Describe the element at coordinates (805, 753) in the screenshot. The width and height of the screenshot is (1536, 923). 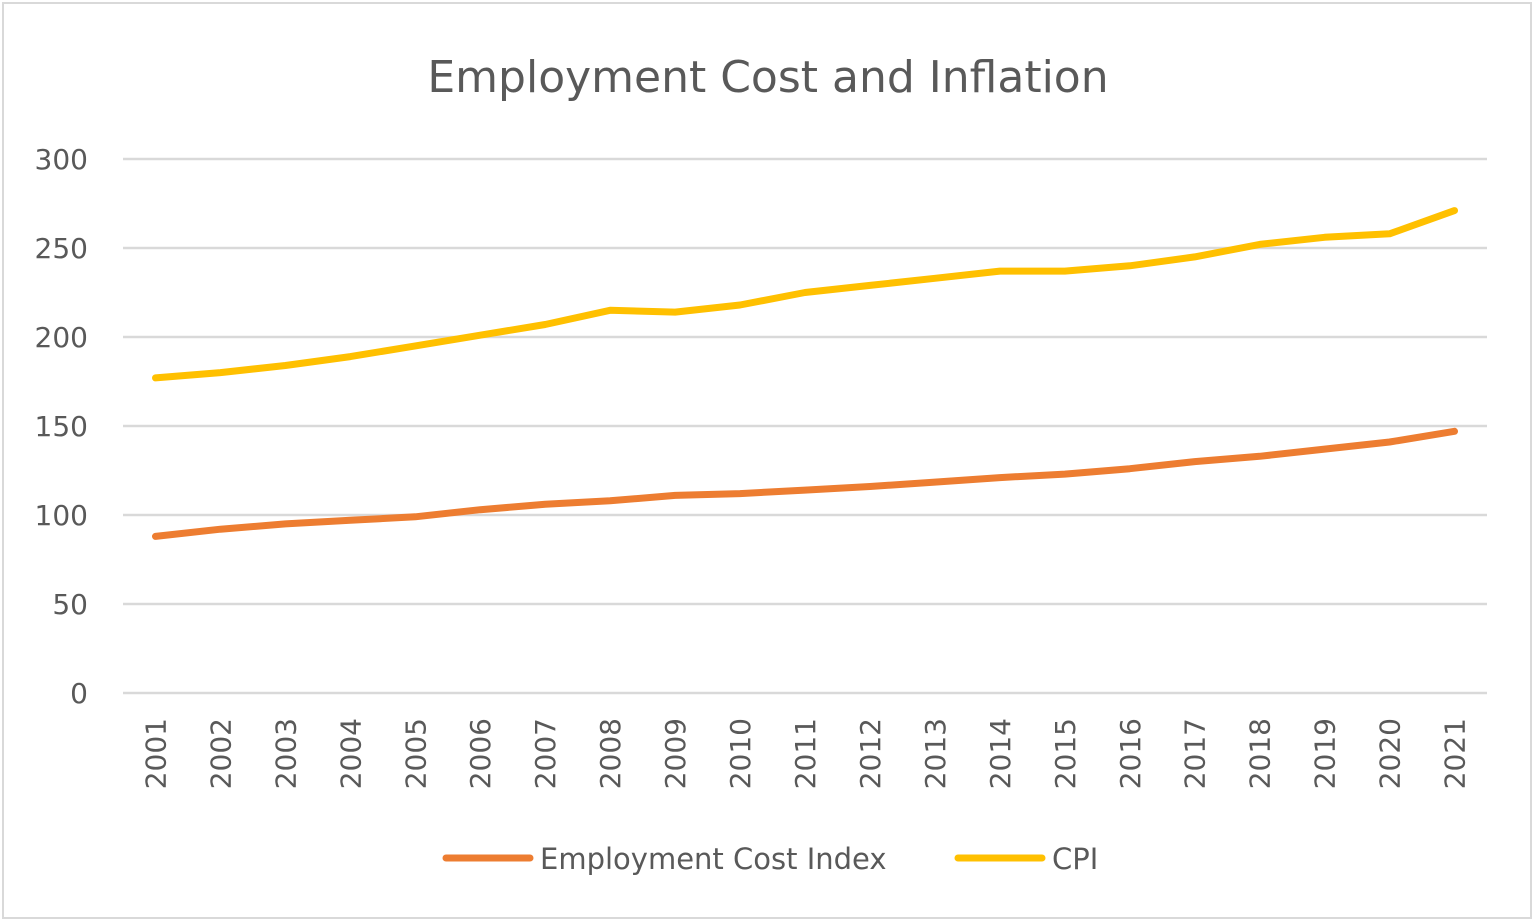
I see `x-tick-label: 2011` at that location.